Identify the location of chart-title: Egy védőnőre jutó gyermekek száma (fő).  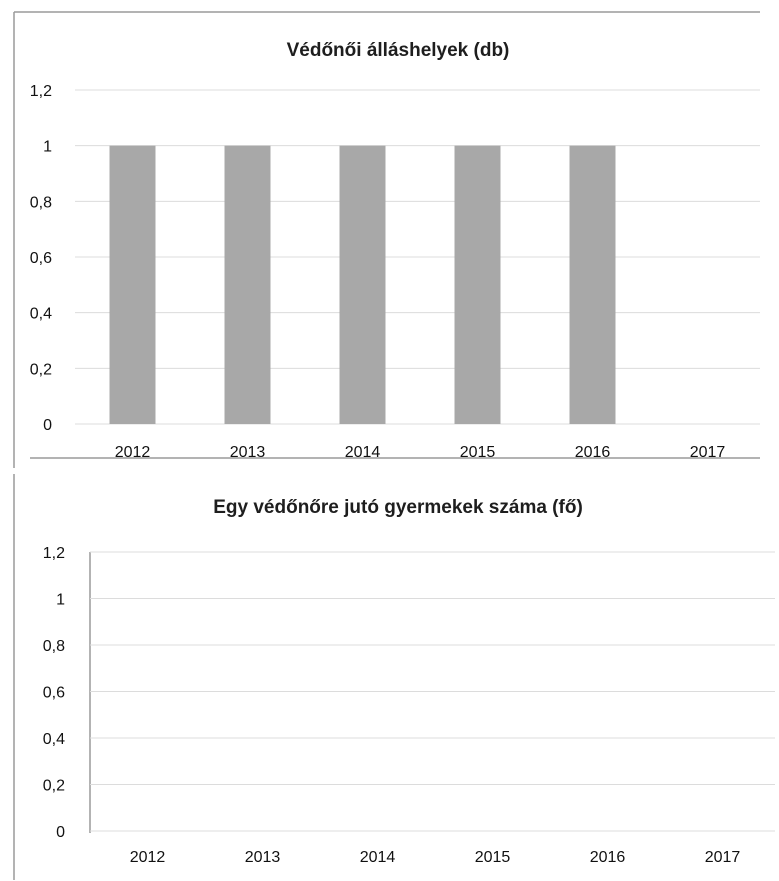
(398, 507).